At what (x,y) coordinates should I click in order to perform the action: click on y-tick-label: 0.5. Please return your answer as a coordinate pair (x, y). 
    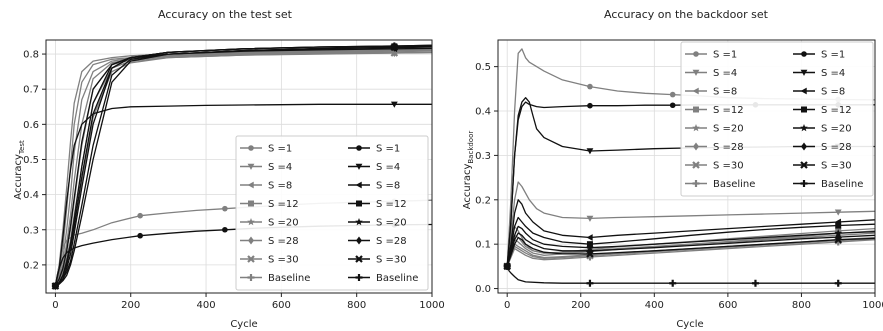
    Looking at the image, I should click on (31, 160).